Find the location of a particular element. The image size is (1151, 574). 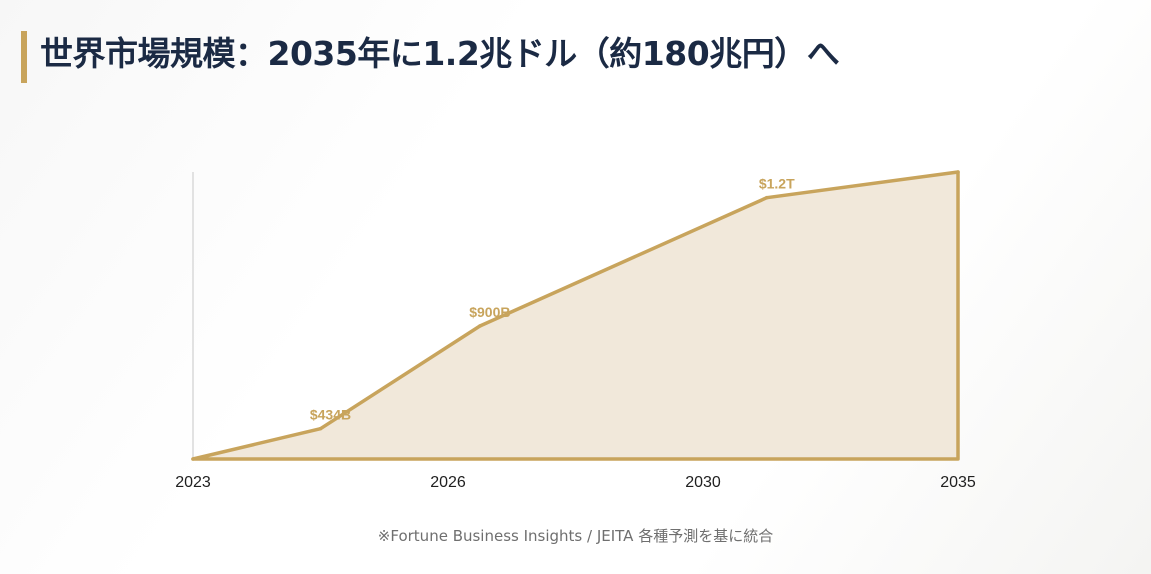

data-point-2025 is located at coordinates (320, 428).